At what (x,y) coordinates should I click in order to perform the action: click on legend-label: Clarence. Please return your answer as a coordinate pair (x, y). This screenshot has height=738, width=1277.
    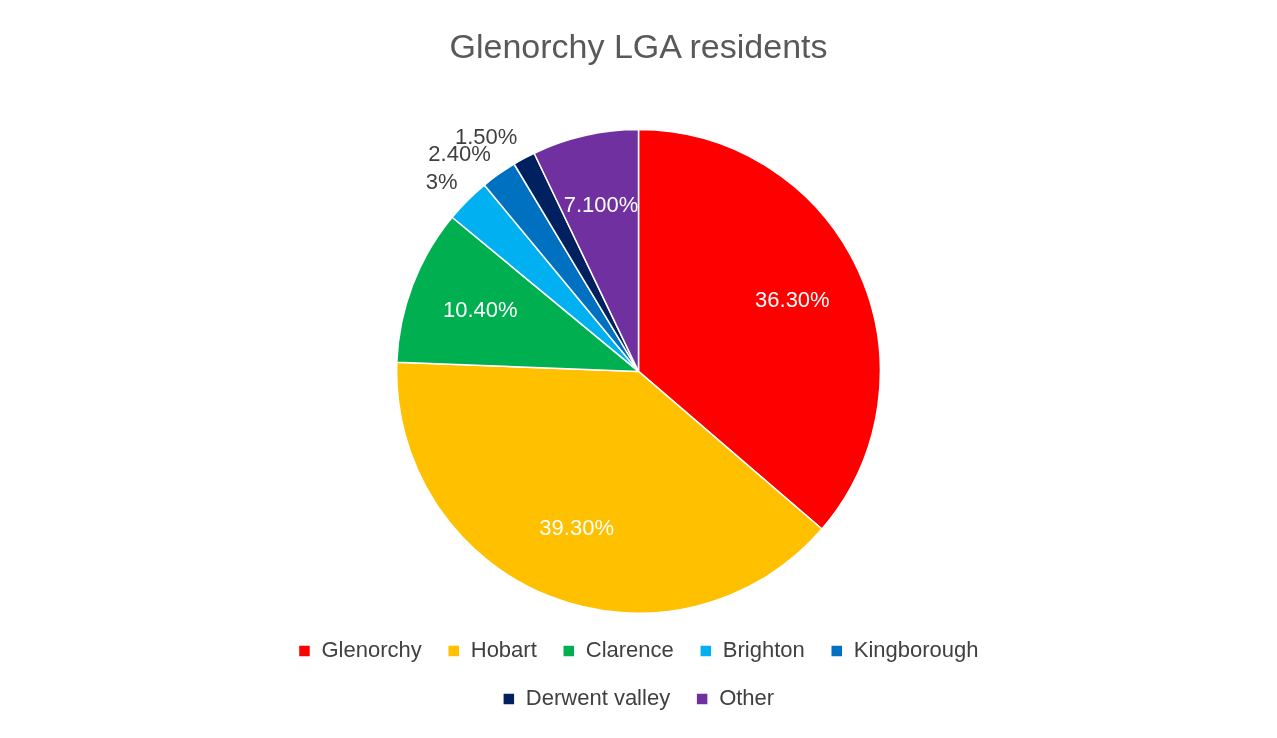
    Looking at the image, I should click on (629, 650).